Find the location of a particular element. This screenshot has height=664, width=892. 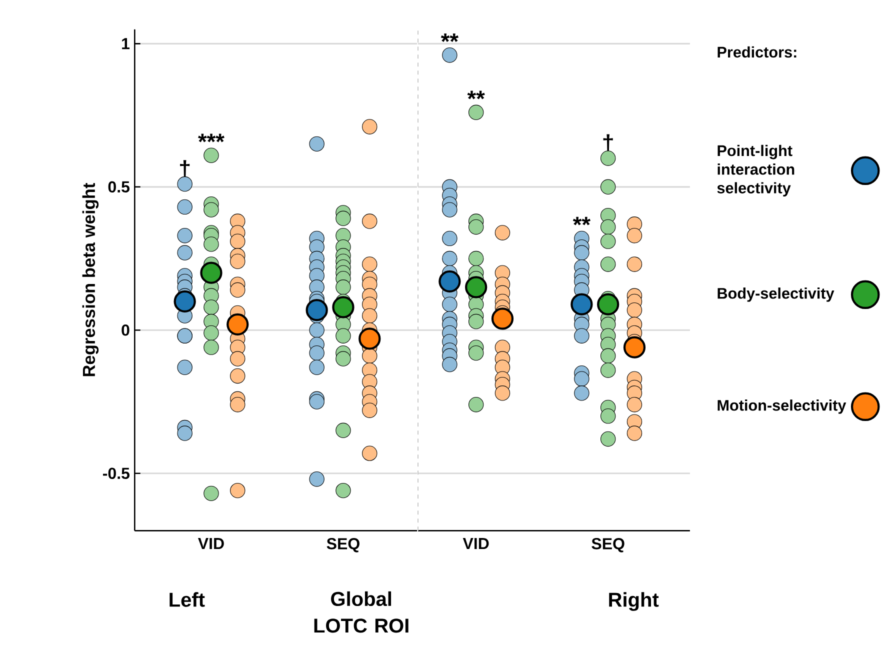

text: Point-light interaction selectivity is located at coordinates (755, 170).